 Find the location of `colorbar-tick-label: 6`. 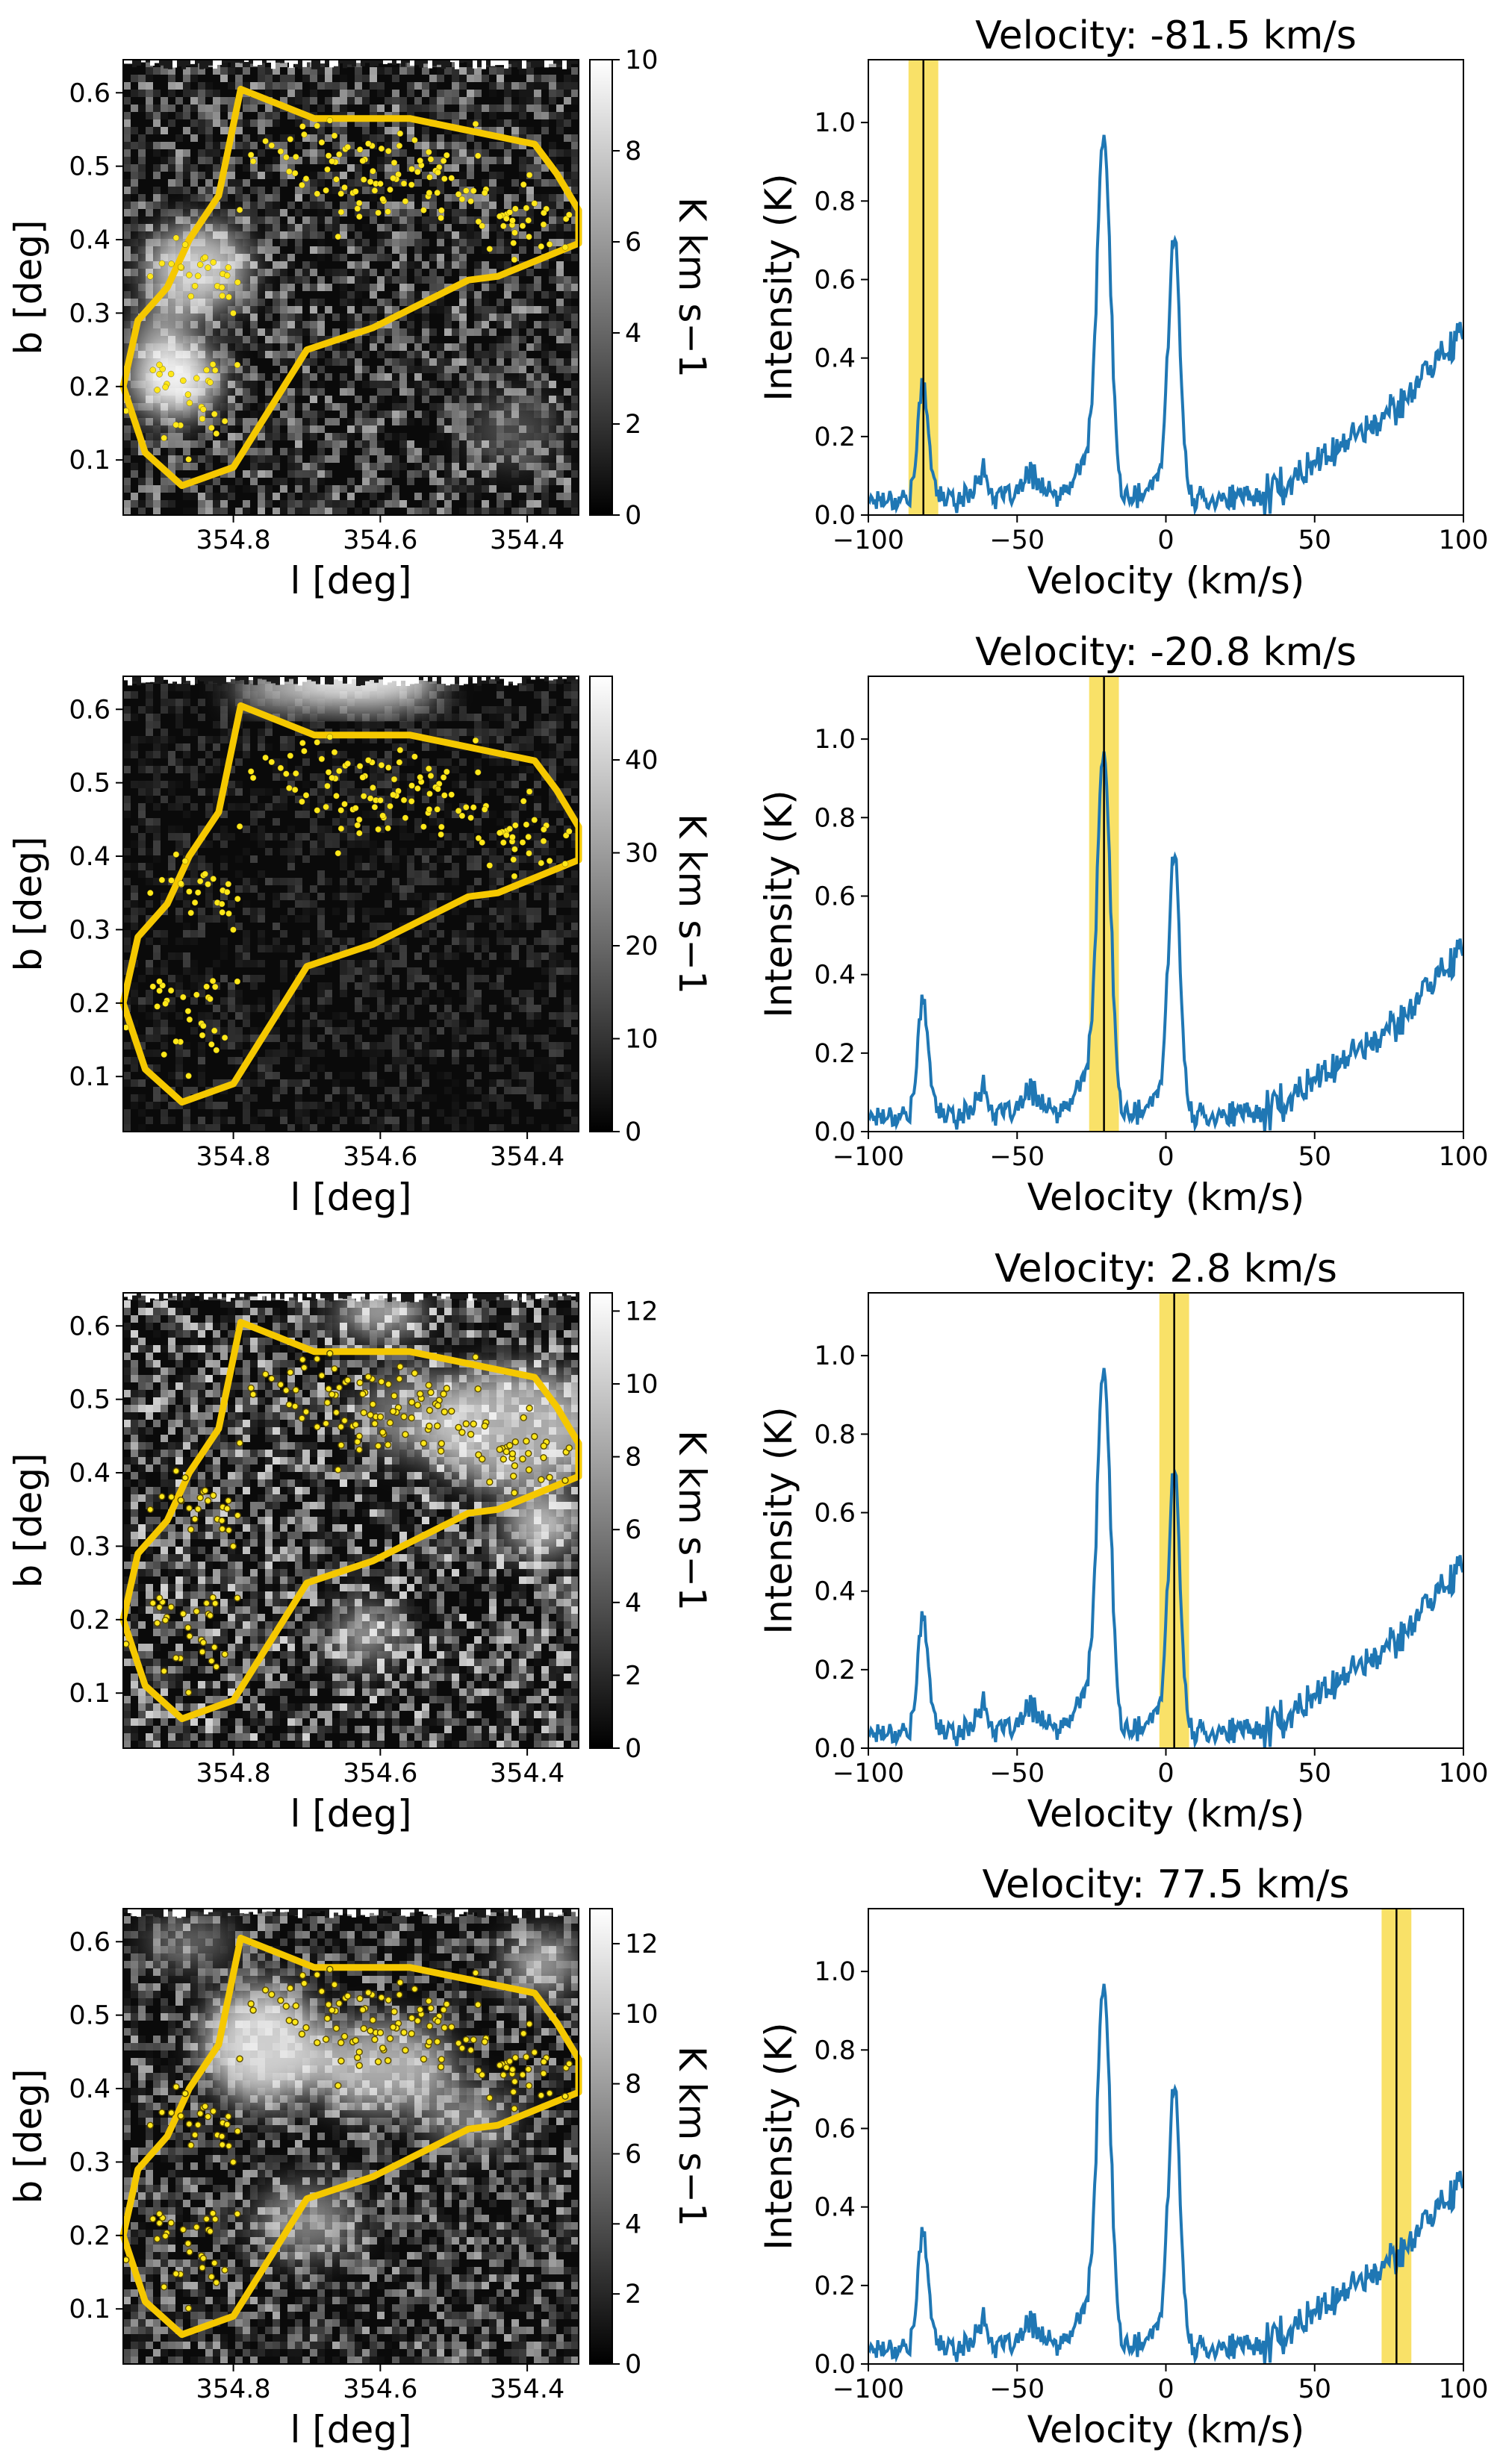

colorbar-tick-label: 6 is located at coordinates (633, 243).